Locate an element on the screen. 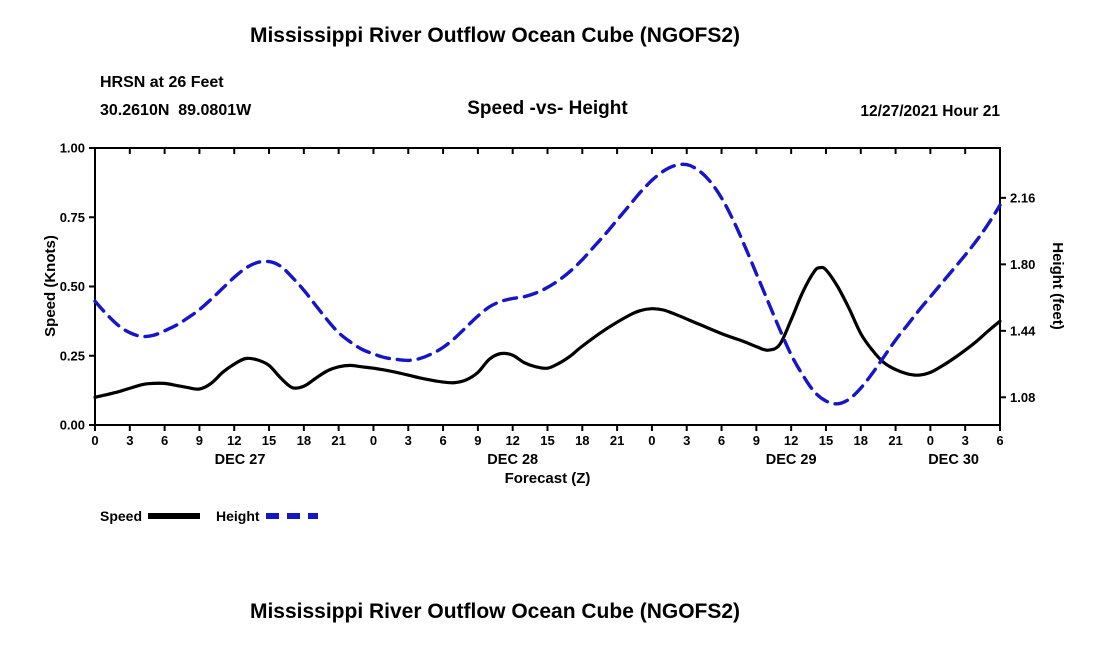 The width and height of the screenshot is (1100, 650). svg-text: DEC 29 is located at coordinates (791, 460).